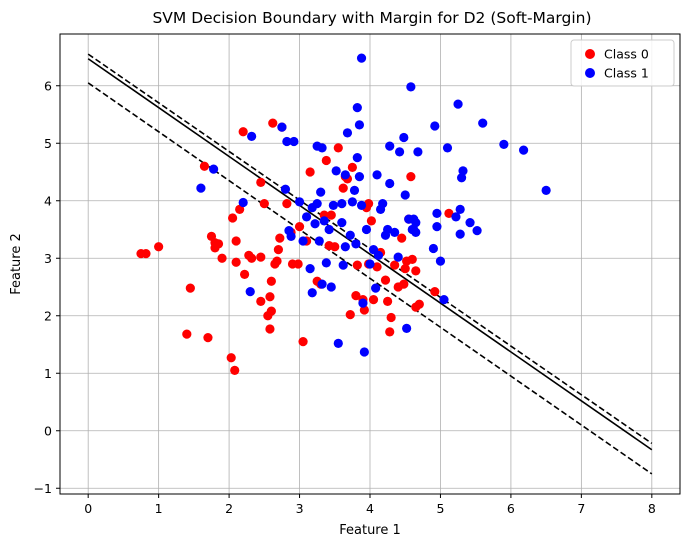 The width and height of the screenshot is (689, 547). I want to click on legend-label-class-0: Class 0, so click(626, 54).